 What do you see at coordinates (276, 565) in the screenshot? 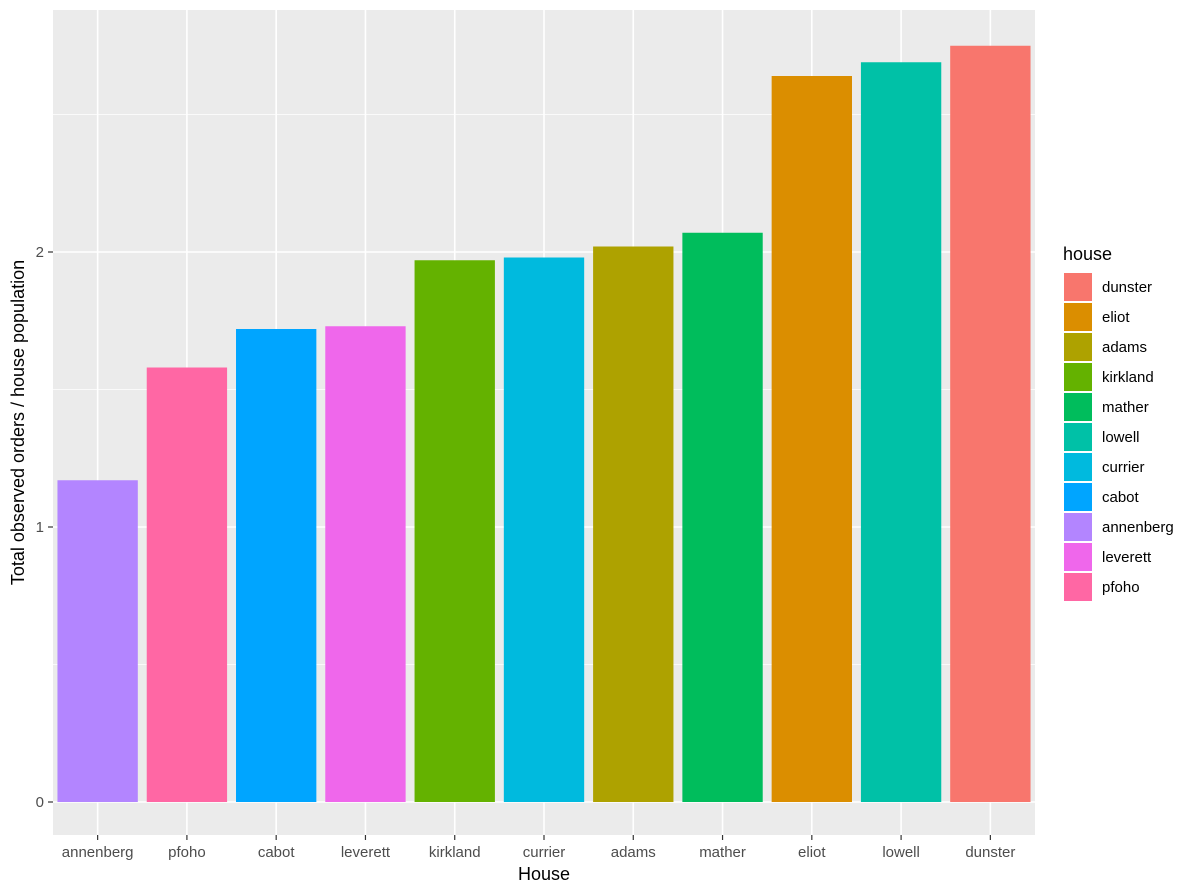
I see `bar-cabot` at bounding box center [276, 565].